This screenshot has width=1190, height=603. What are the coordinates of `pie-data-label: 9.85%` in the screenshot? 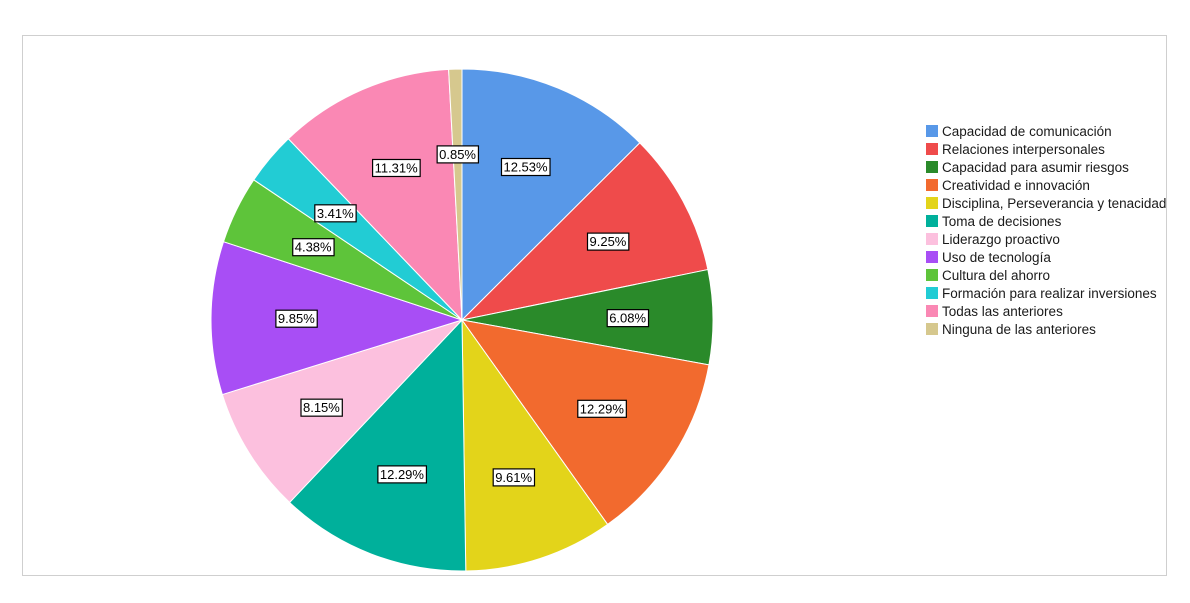 It's located at (296, 318).